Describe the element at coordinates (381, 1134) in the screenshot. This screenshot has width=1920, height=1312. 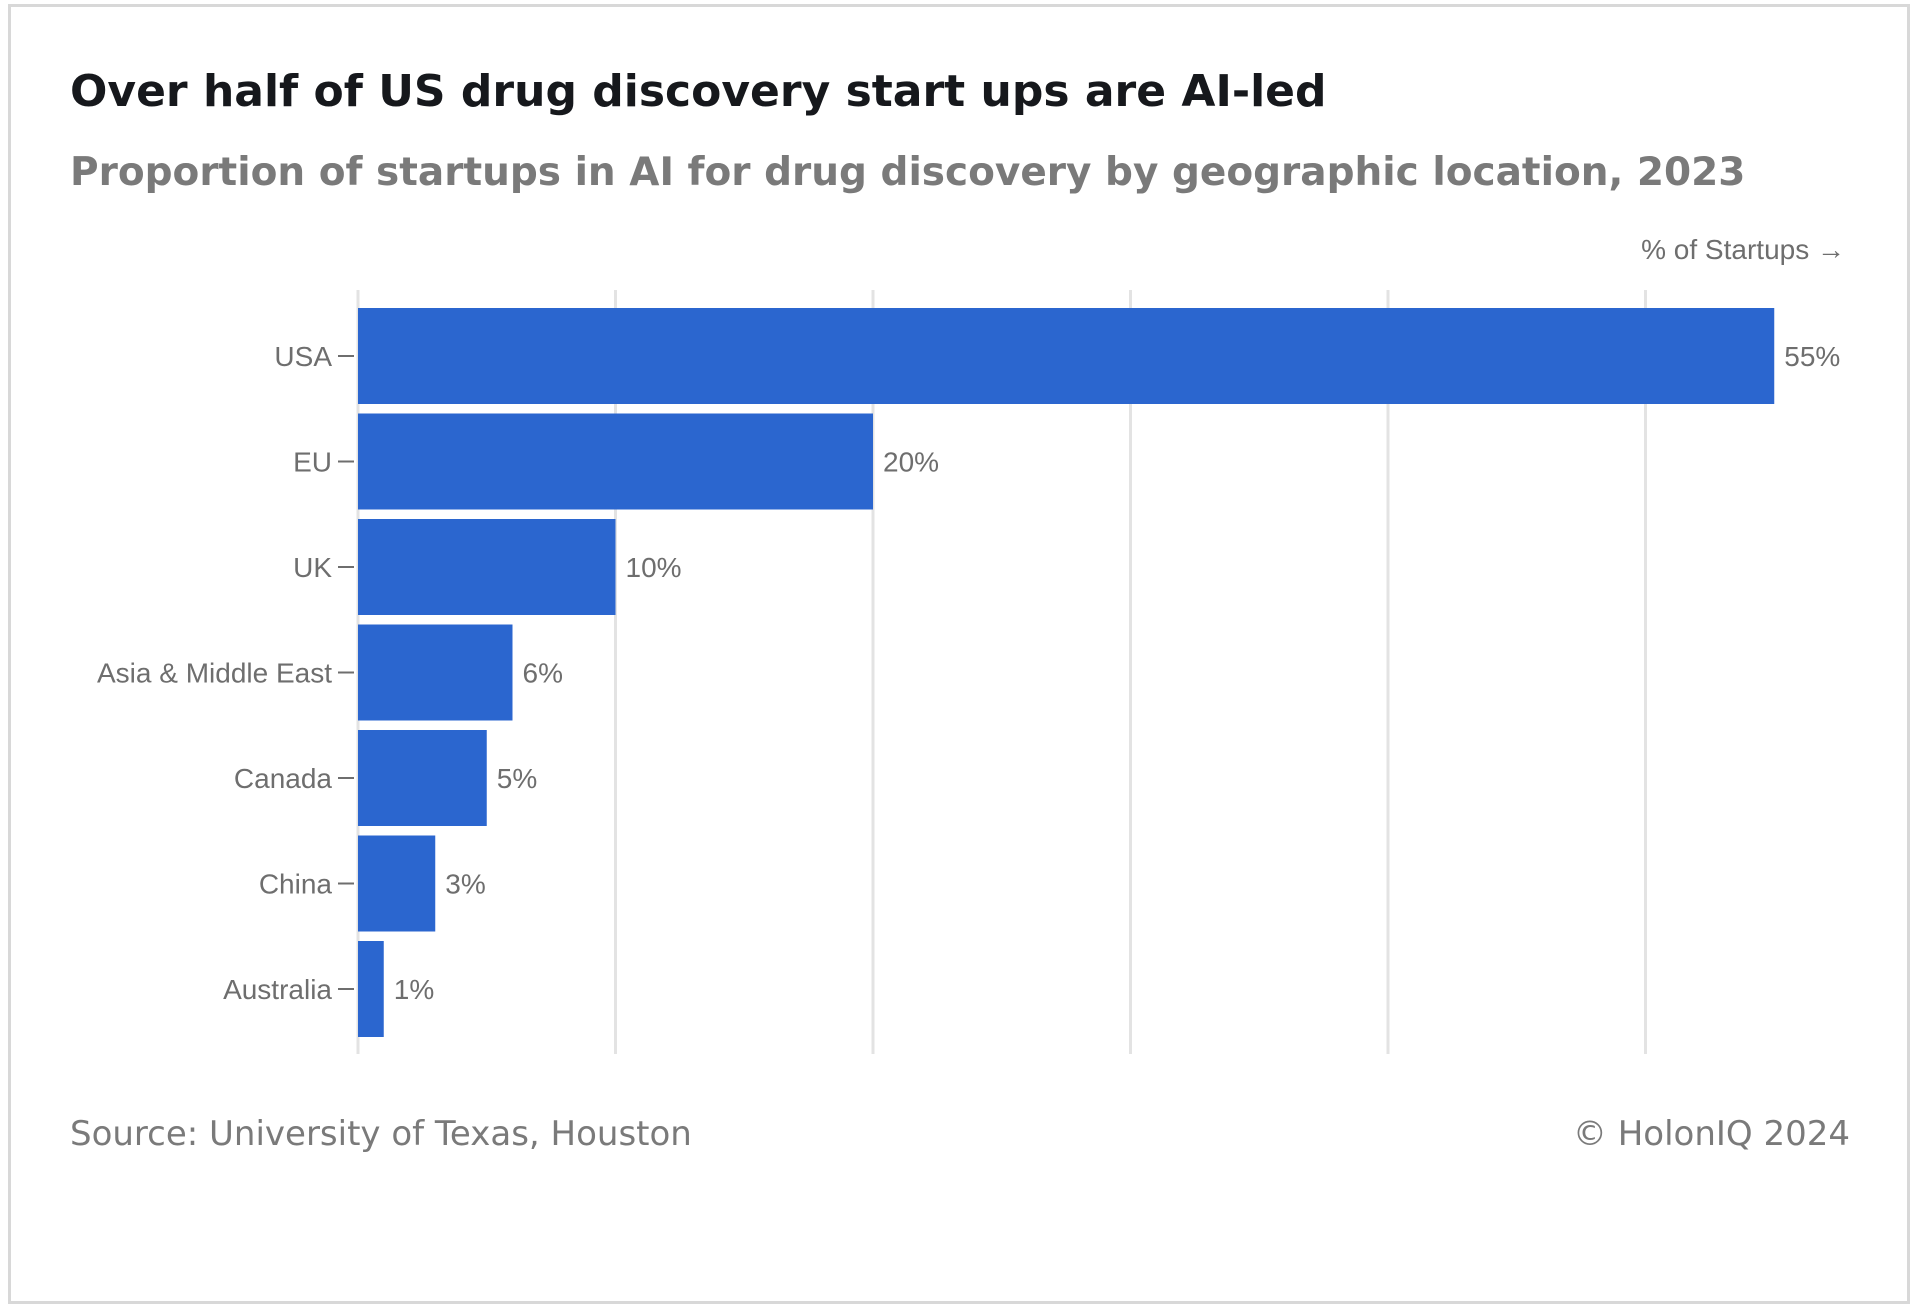
I see `source-note: Source: University of Texas, Houston` at that location.